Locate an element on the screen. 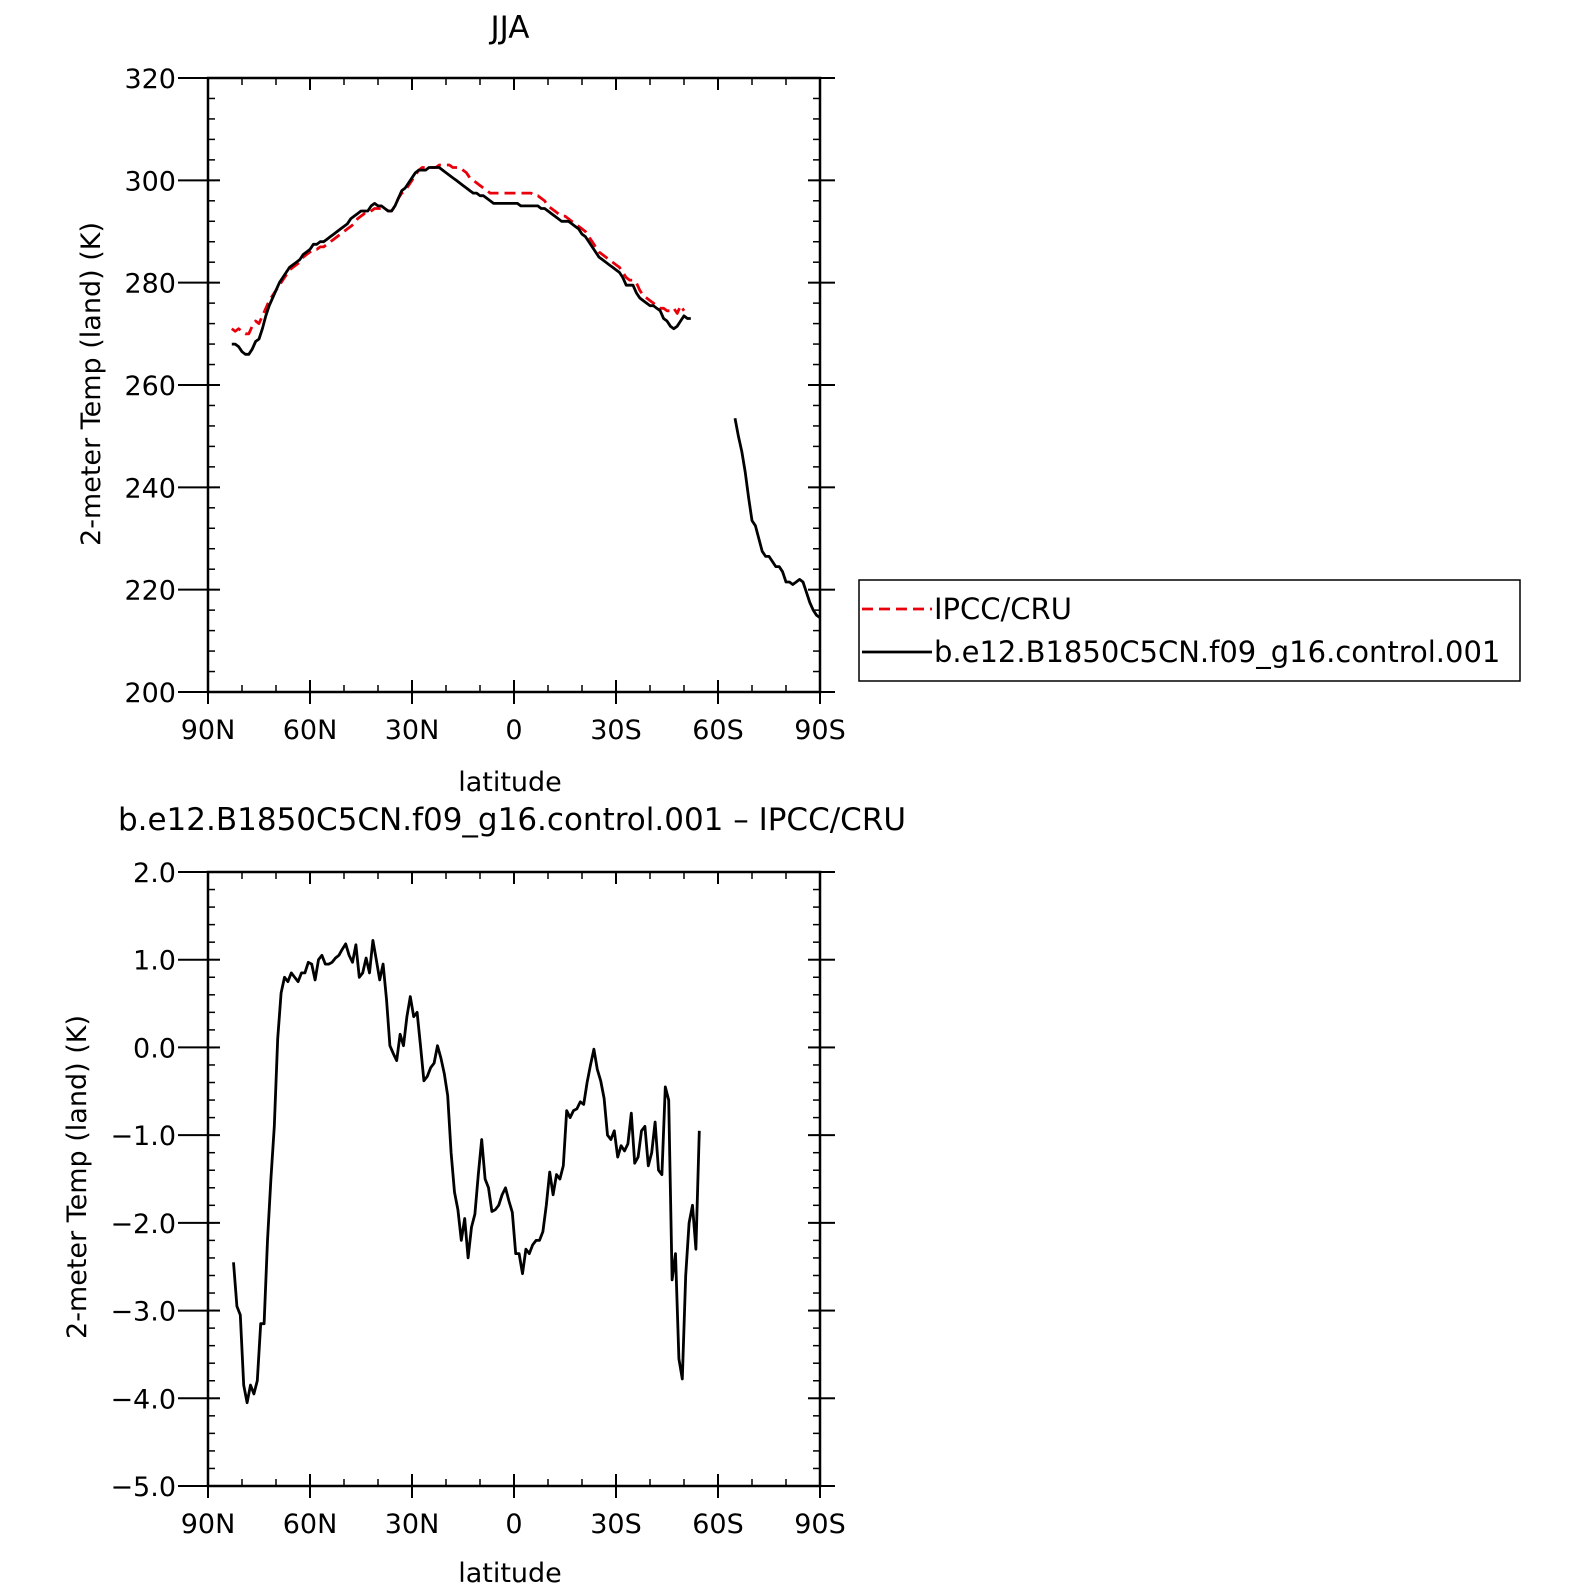 Image resolution: width=1589 pixels, height=1596 pixels. bottom-x-axis-label: latitude is located at coordinates (510, 1573).